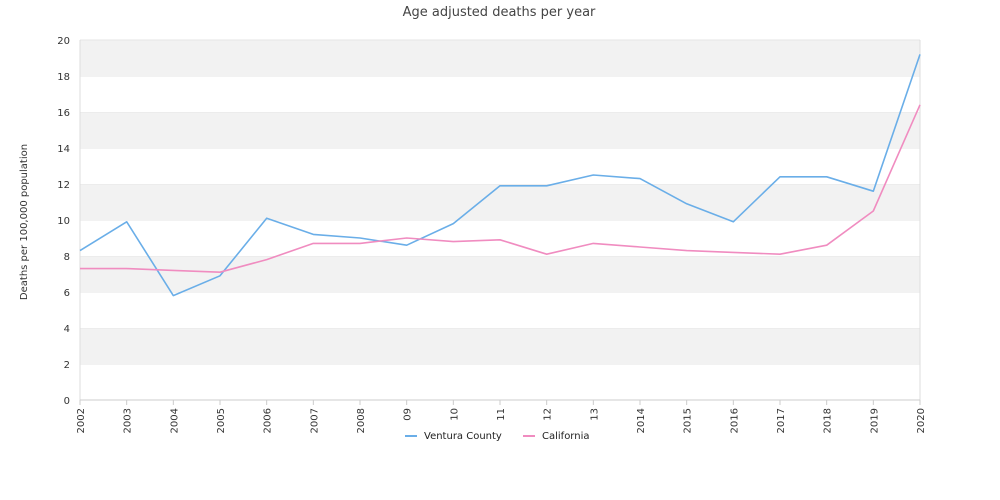  What do you see at coordinates (734, 420) in the screenshot?
I see `x-tick-label: 2016` at bounding box center [734, 420].